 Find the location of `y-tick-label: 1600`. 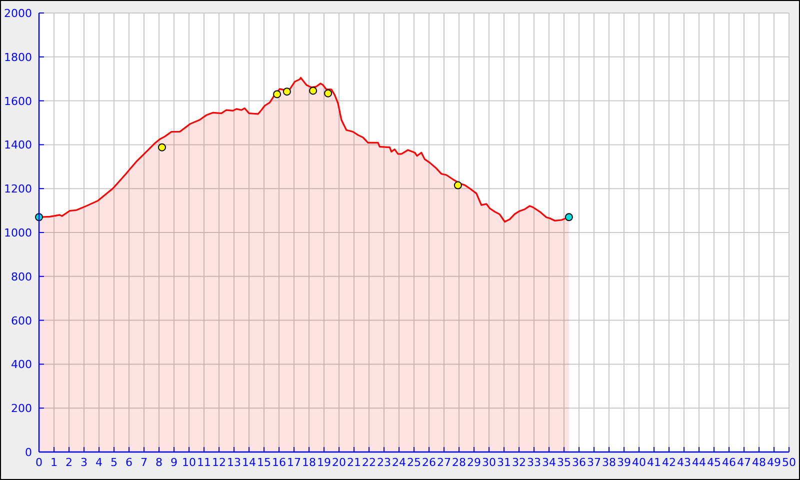

y-tick-label: 1600 is located at coordinates (18, 101).